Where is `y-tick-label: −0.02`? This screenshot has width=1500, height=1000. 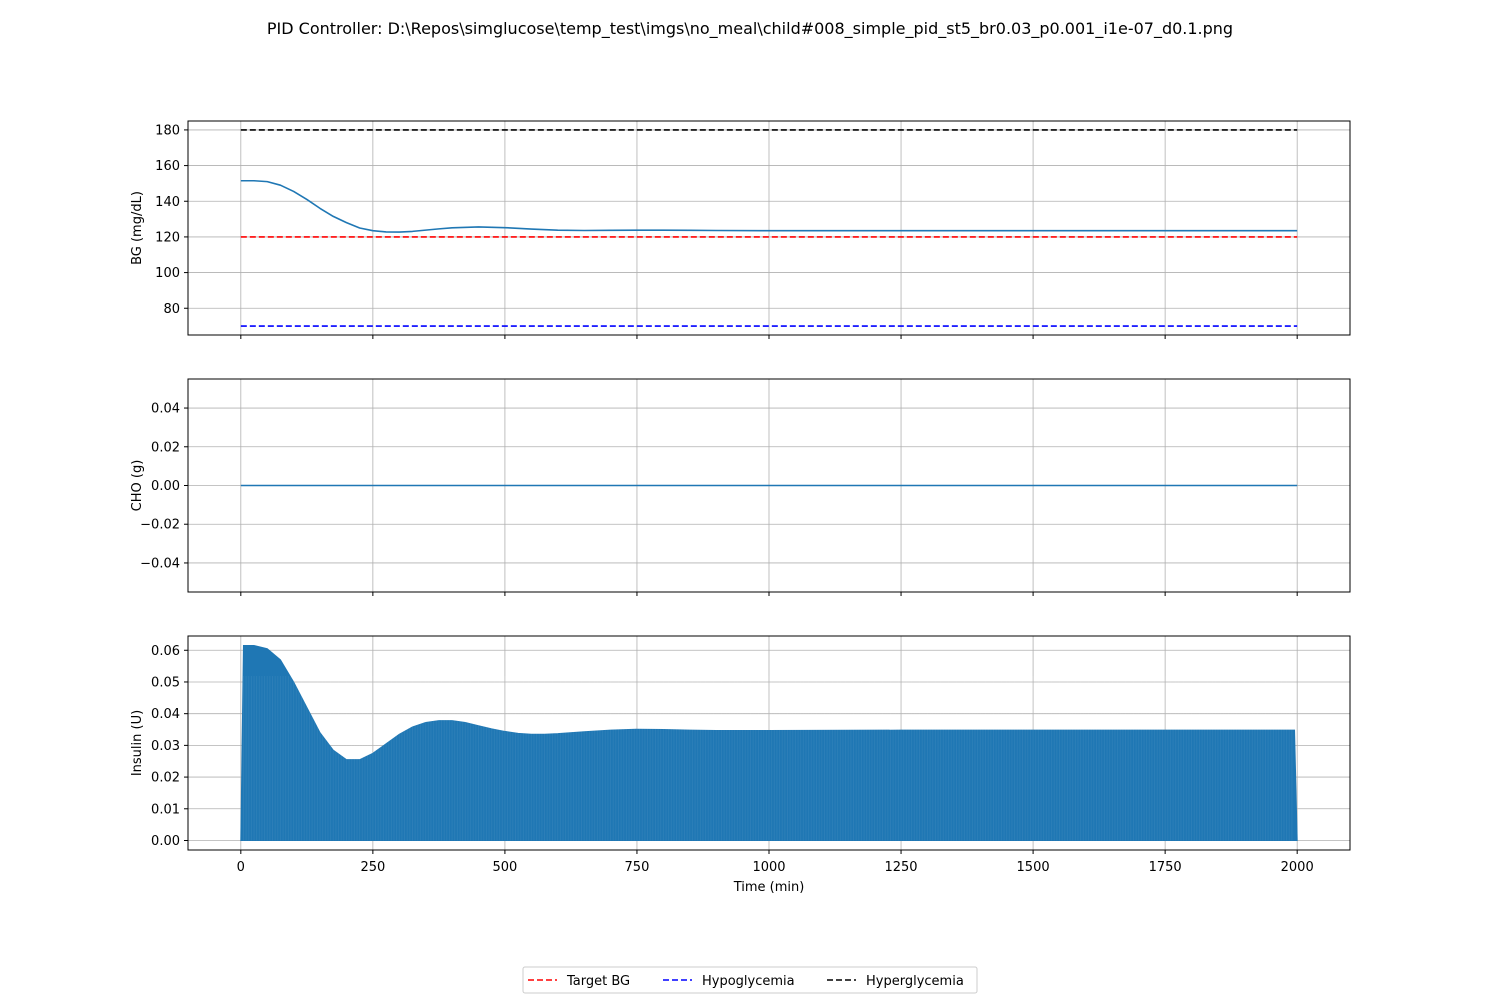
y-tick-label: −0.02 is located at coordinates (160, 525).